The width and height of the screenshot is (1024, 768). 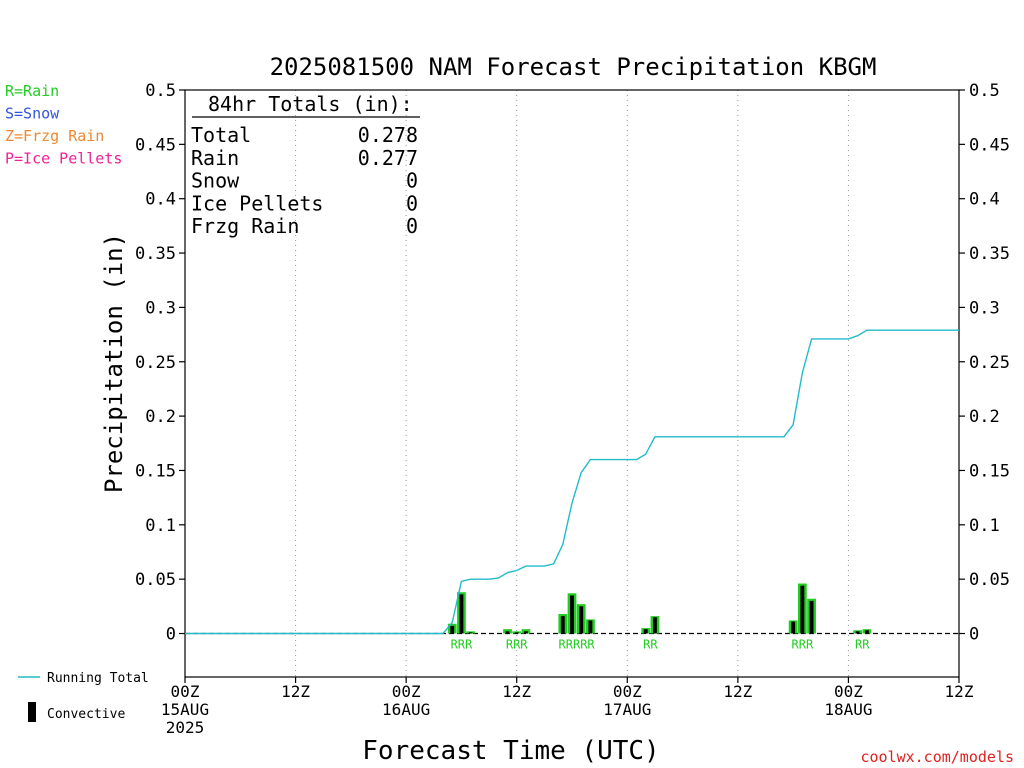 I want to click on x-tick-label: 2025, so click(x=185, y=727).